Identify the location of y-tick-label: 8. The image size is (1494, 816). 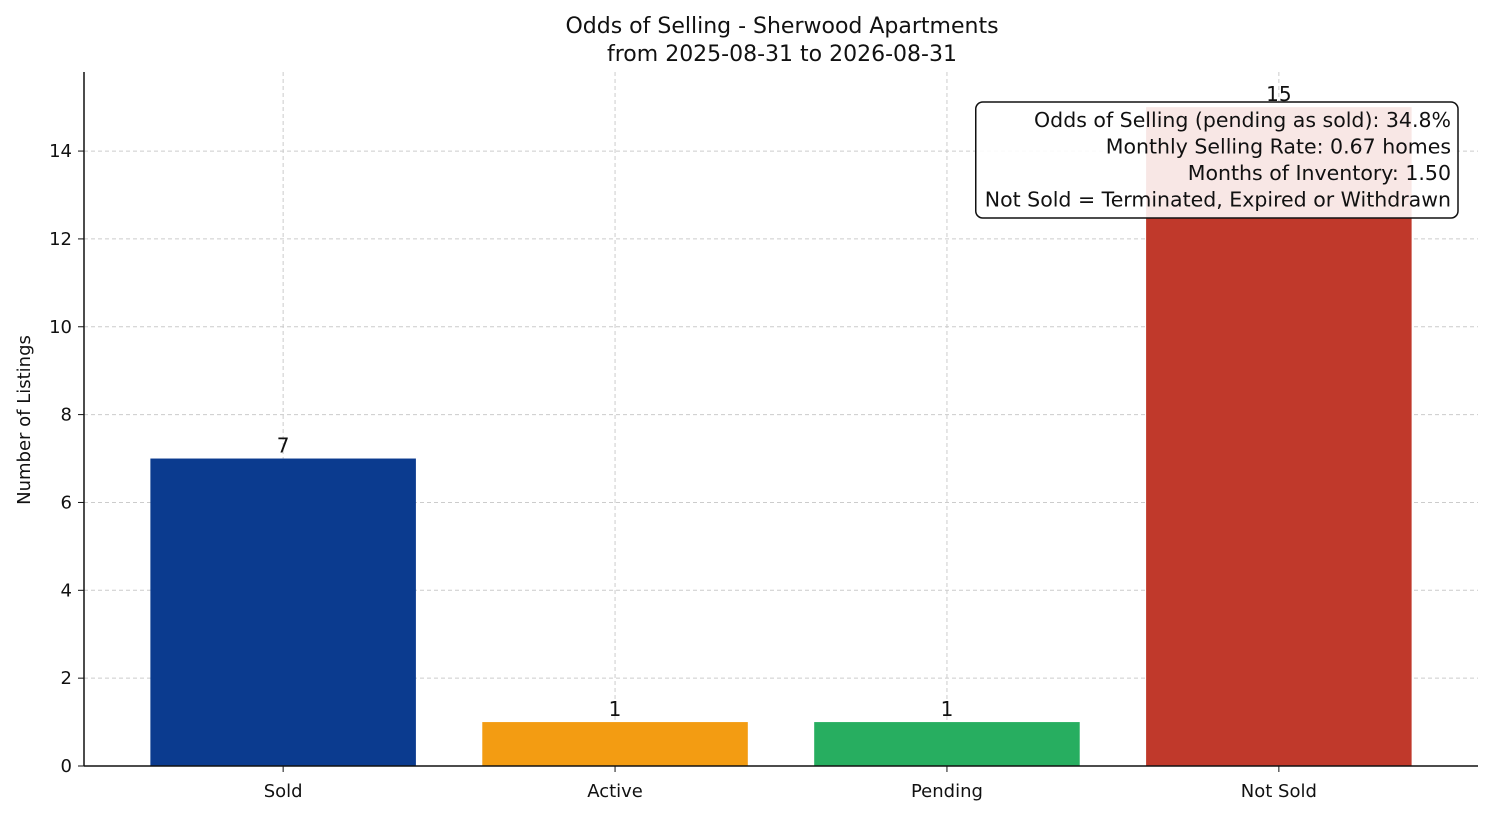
(66, 415).